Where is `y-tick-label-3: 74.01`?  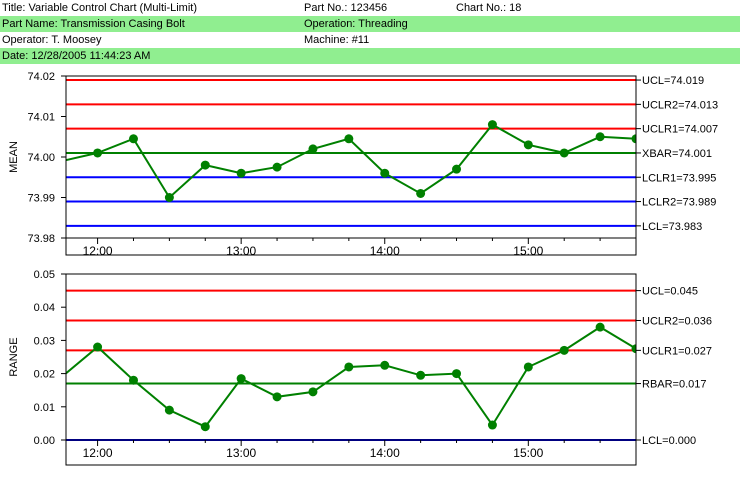 y-tick-label-3: 74.01 is located at coordinates (41, 118).